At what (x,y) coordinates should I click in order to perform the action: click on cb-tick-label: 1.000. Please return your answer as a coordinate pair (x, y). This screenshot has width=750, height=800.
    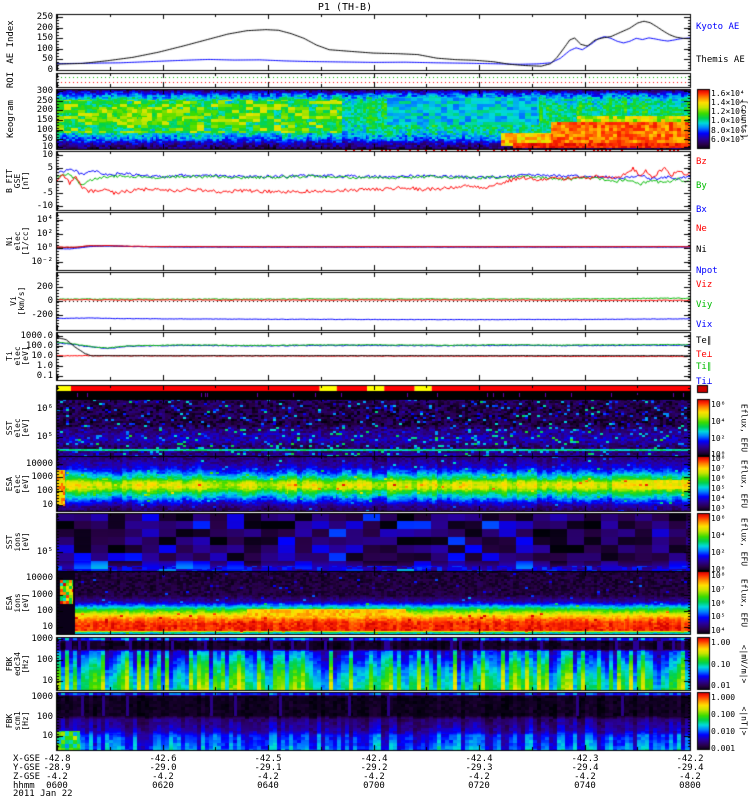
    Looking at the image, I should click on (723, 697).